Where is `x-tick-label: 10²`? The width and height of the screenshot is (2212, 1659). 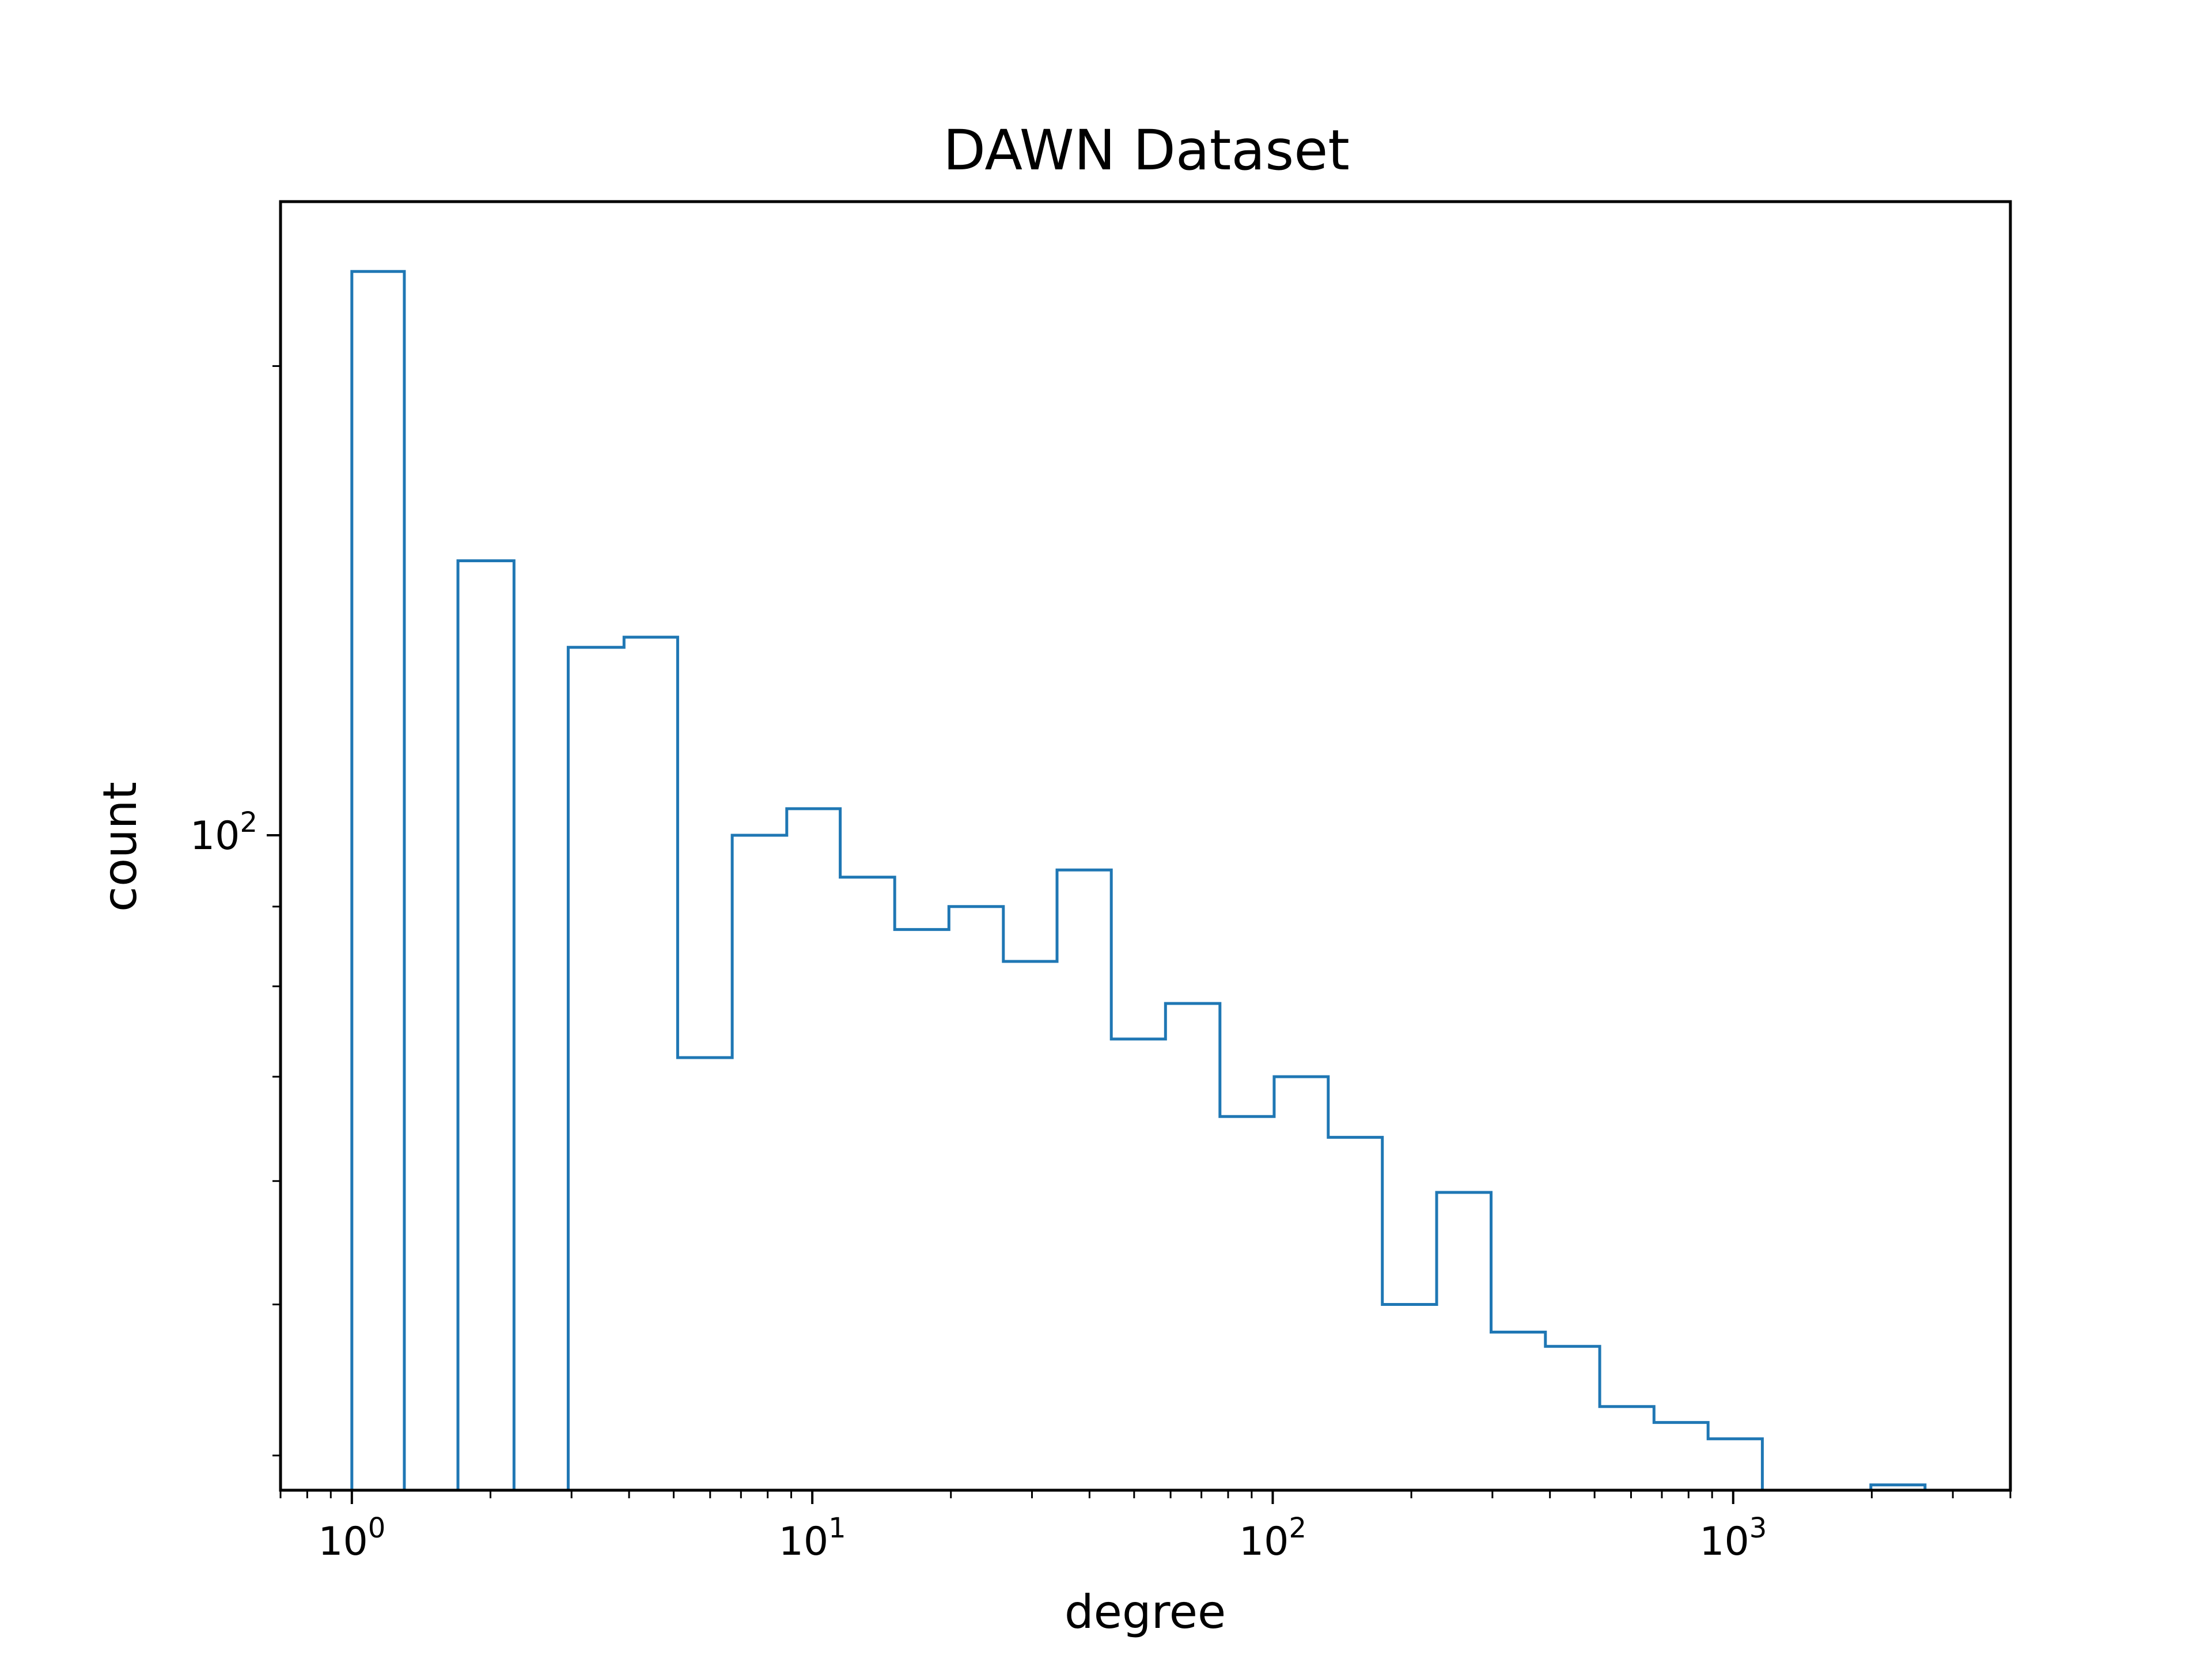 x-tick-label: 10² is located at coordinates (1272, 1538).